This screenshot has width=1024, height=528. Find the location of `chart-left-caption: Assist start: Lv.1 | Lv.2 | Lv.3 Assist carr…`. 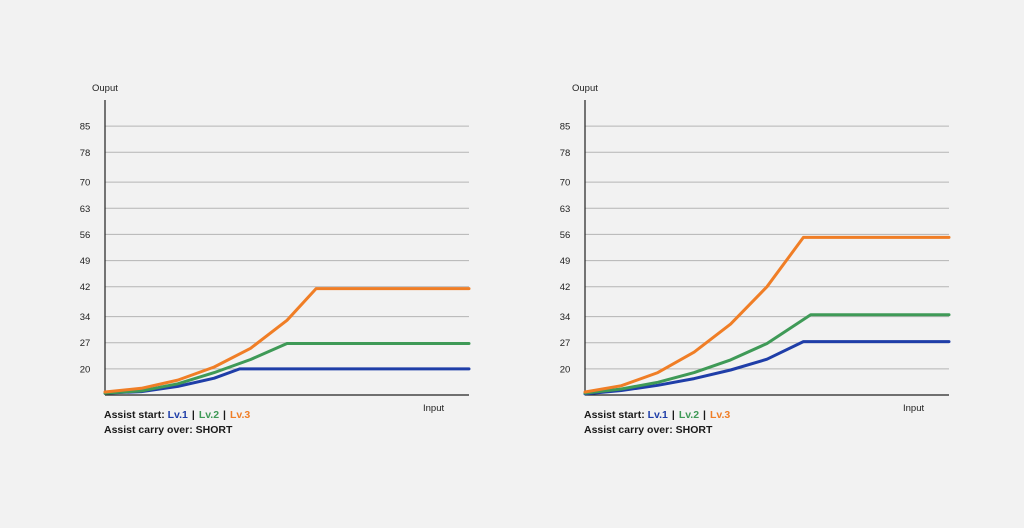

chart-left-caption: Assist start: Lv.1 | Lv.2 | Lv.3 Assist carr… is located at coordinates (177, 423).